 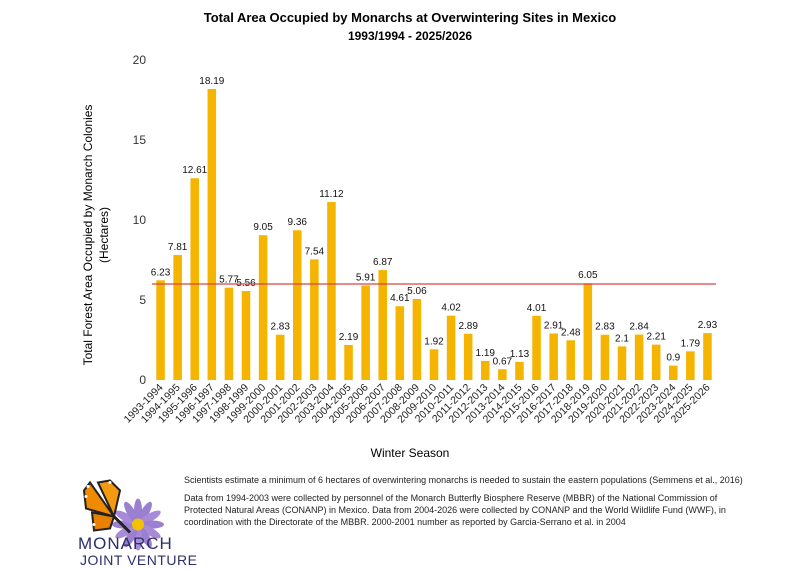 I want to click on bar-value-label: 2.89, so click(x=468, y=326).